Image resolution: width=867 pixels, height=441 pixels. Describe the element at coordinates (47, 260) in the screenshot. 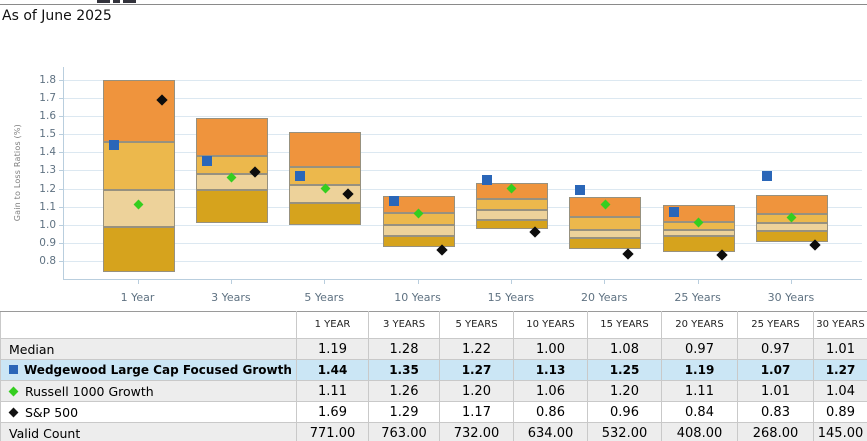

I see `y-tick-label: 0.8` at that location.